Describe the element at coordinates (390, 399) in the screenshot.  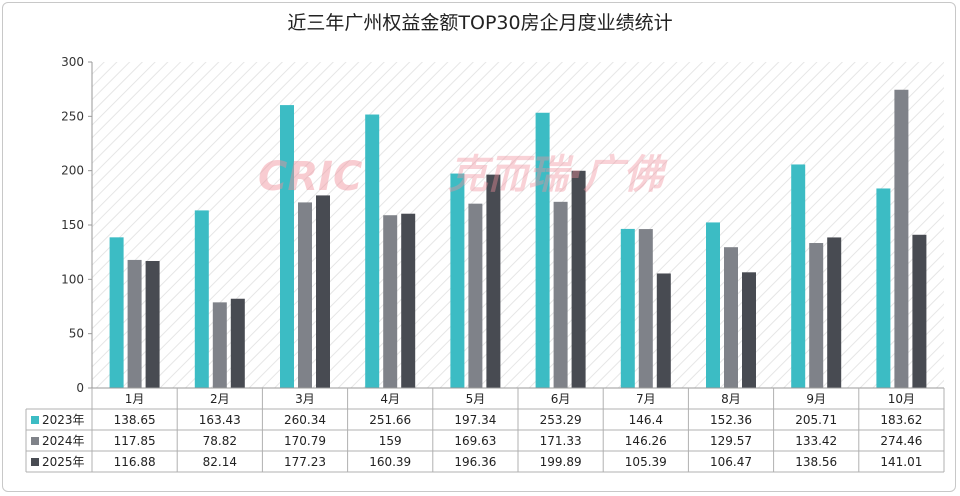
I see `x-tick-label: 4月` at that location.